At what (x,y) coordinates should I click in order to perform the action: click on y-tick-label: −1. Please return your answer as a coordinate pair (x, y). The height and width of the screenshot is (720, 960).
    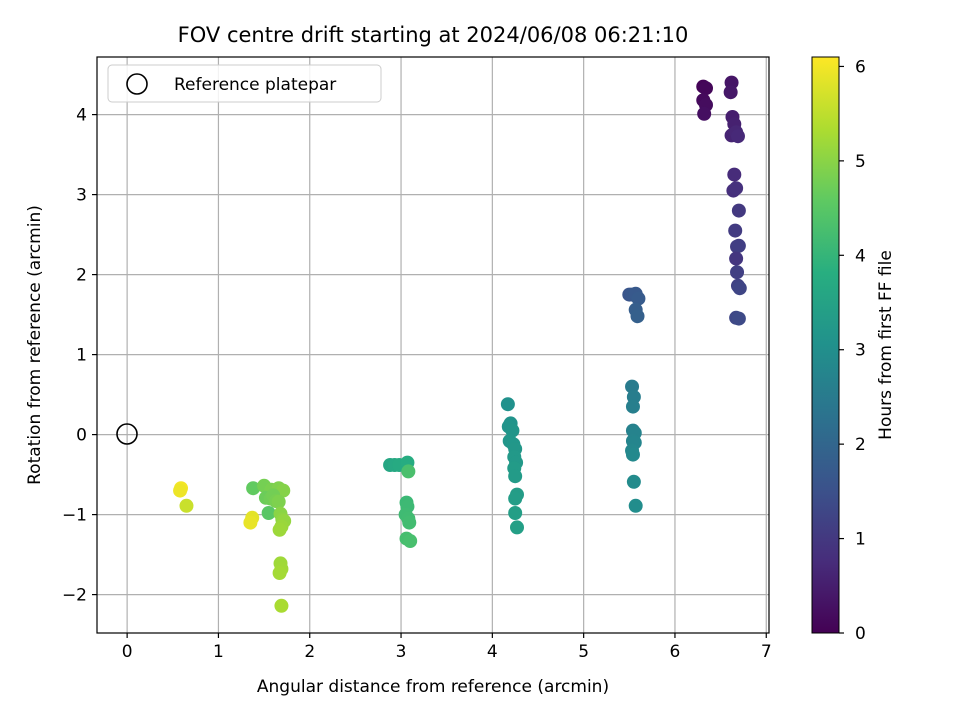
    Looking at the image, I should click on (74, 516).